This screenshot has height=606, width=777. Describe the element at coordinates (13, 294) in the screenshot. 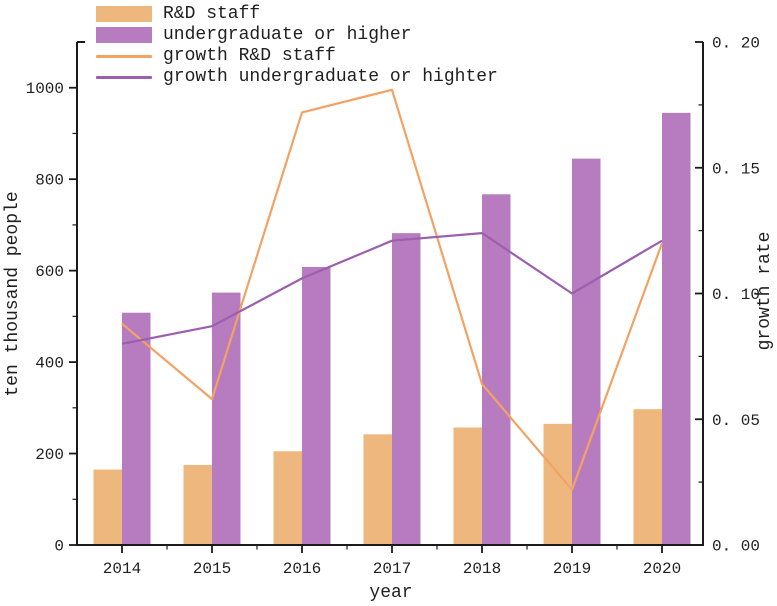

I see `left-axis-title: ten thousand people` at that location.